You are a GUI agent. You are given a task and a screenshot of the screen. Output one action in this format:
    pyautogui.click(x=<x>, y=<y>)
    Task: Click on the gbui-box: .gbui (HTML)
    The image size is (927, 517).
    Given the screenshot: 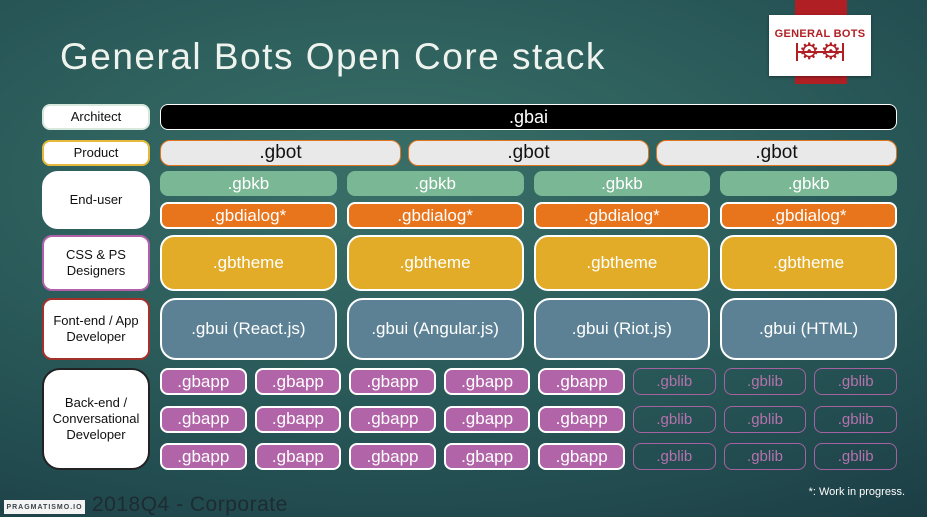 What is the action you would take?
    pyautogui.click(x=808, y=329)
    